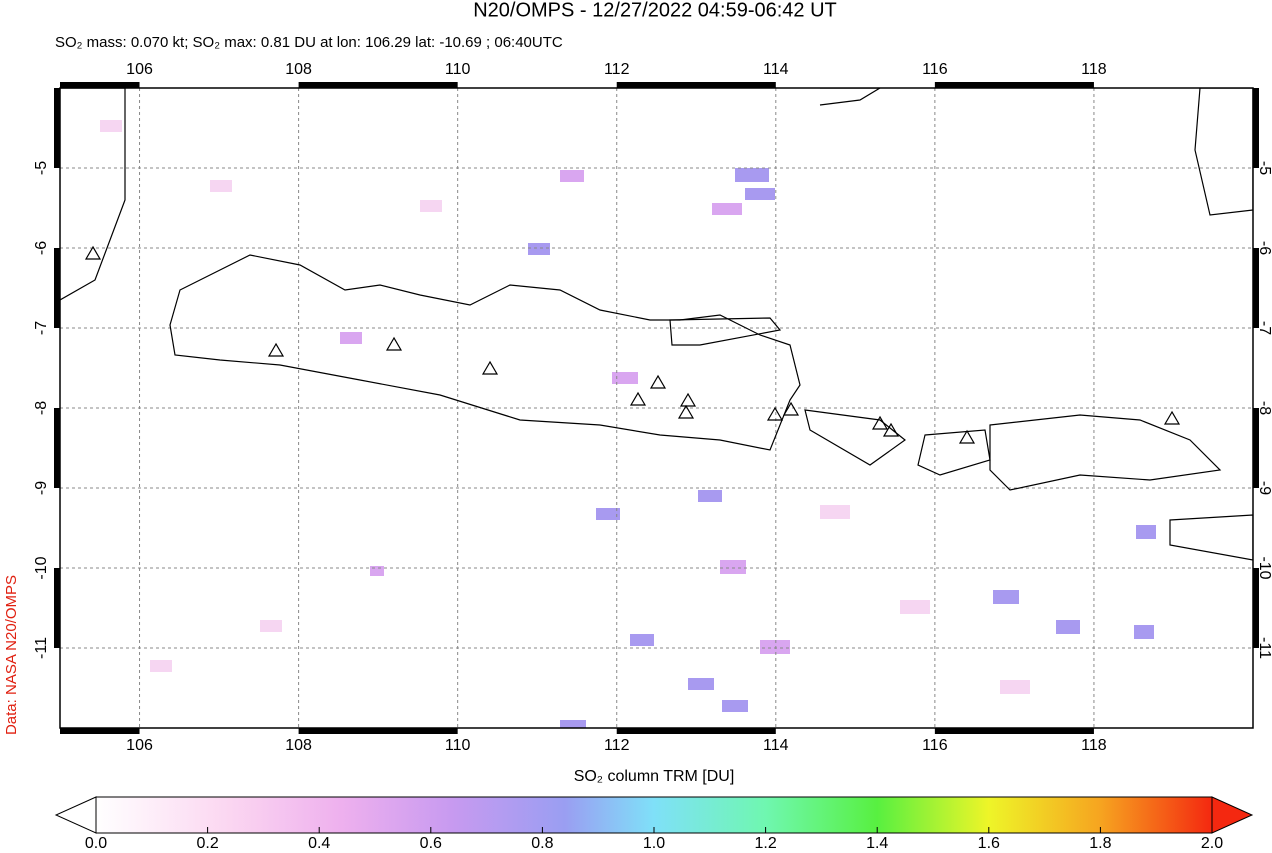 The image size is (1272, 853). What do you see at coordinates (1100, 843) in the screenshot?
I see `colorbar-tick-label: 1.8` at bounding box center [1100, 843].